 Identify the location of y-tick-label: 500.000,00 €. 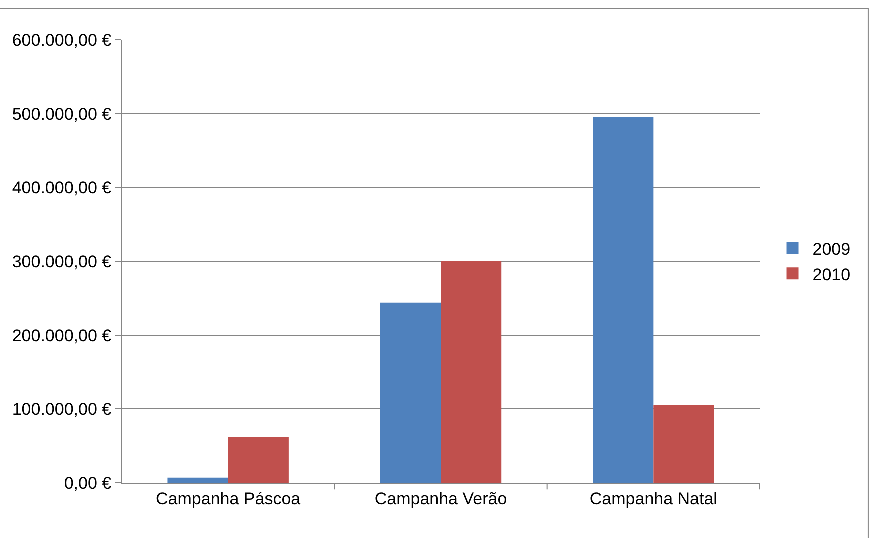
(62, 114).